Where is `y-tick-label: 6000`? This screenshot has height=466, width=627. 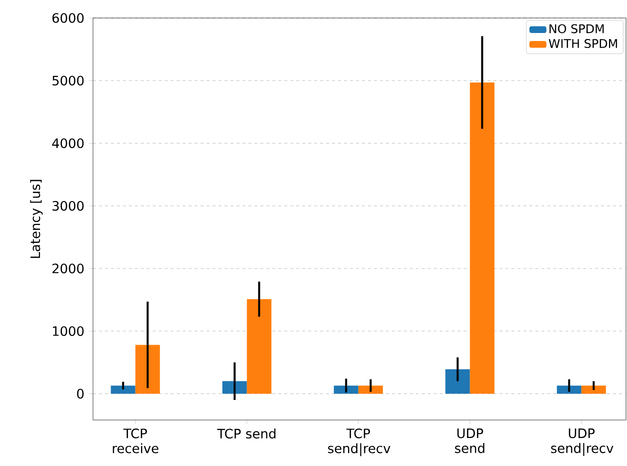
y-tick-label: 6000 is located at coordinates (68, 18).